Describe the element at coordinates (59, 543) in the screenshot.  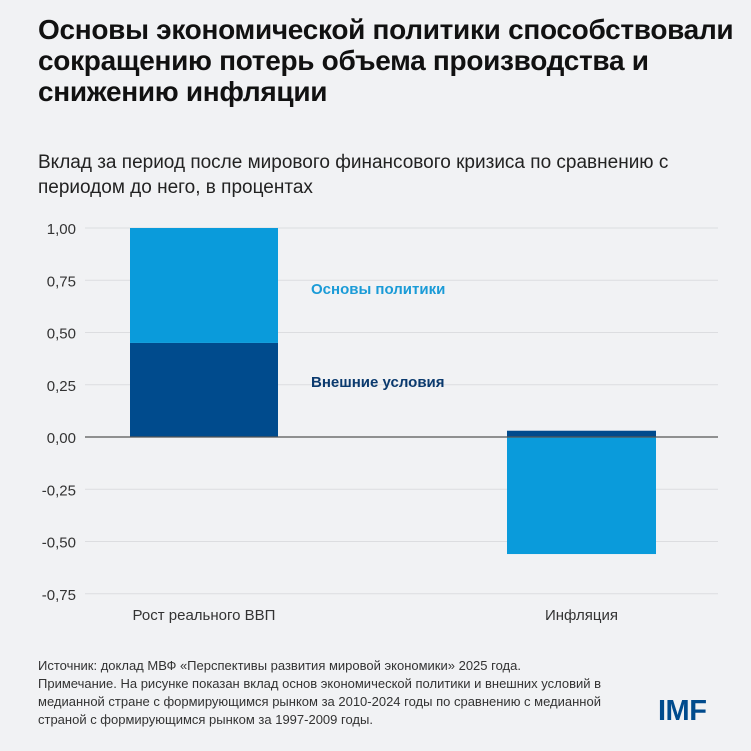
I see `y-tick-label: -0,50` at that location.